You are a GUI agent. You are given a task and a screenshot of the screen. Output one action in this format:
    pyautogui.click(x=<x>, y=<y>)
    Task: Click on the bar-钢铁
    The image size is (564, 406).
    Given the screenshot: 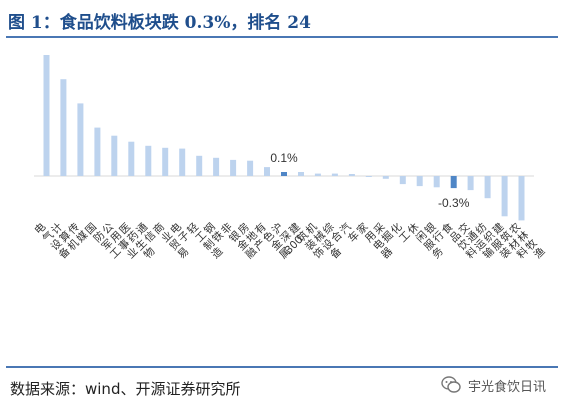 What is the action you would take?
    pyautogui.click(x=216, y=166)
    